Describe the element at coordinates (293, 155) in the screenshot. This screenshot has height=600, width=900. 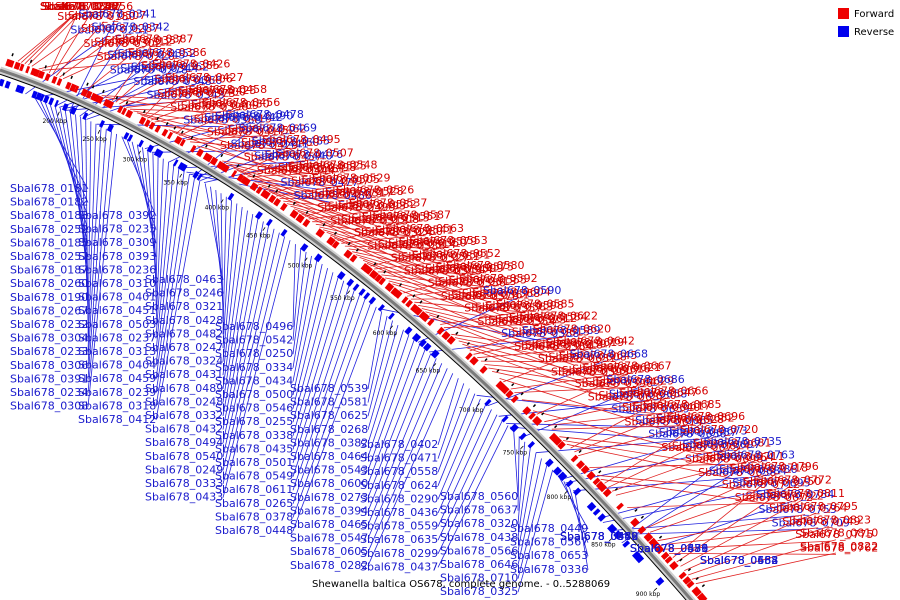
I see `gene-label-sbal678-0440: Sbal678_0440` at that location.